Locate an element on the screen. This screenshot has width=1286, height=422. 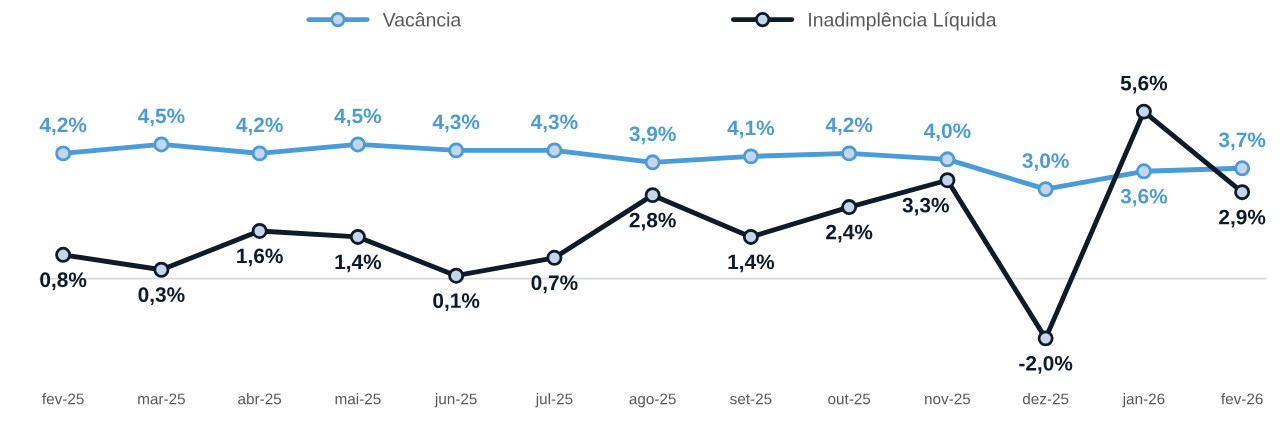
data-label: 0,3% is located at coordinates (161, 296).